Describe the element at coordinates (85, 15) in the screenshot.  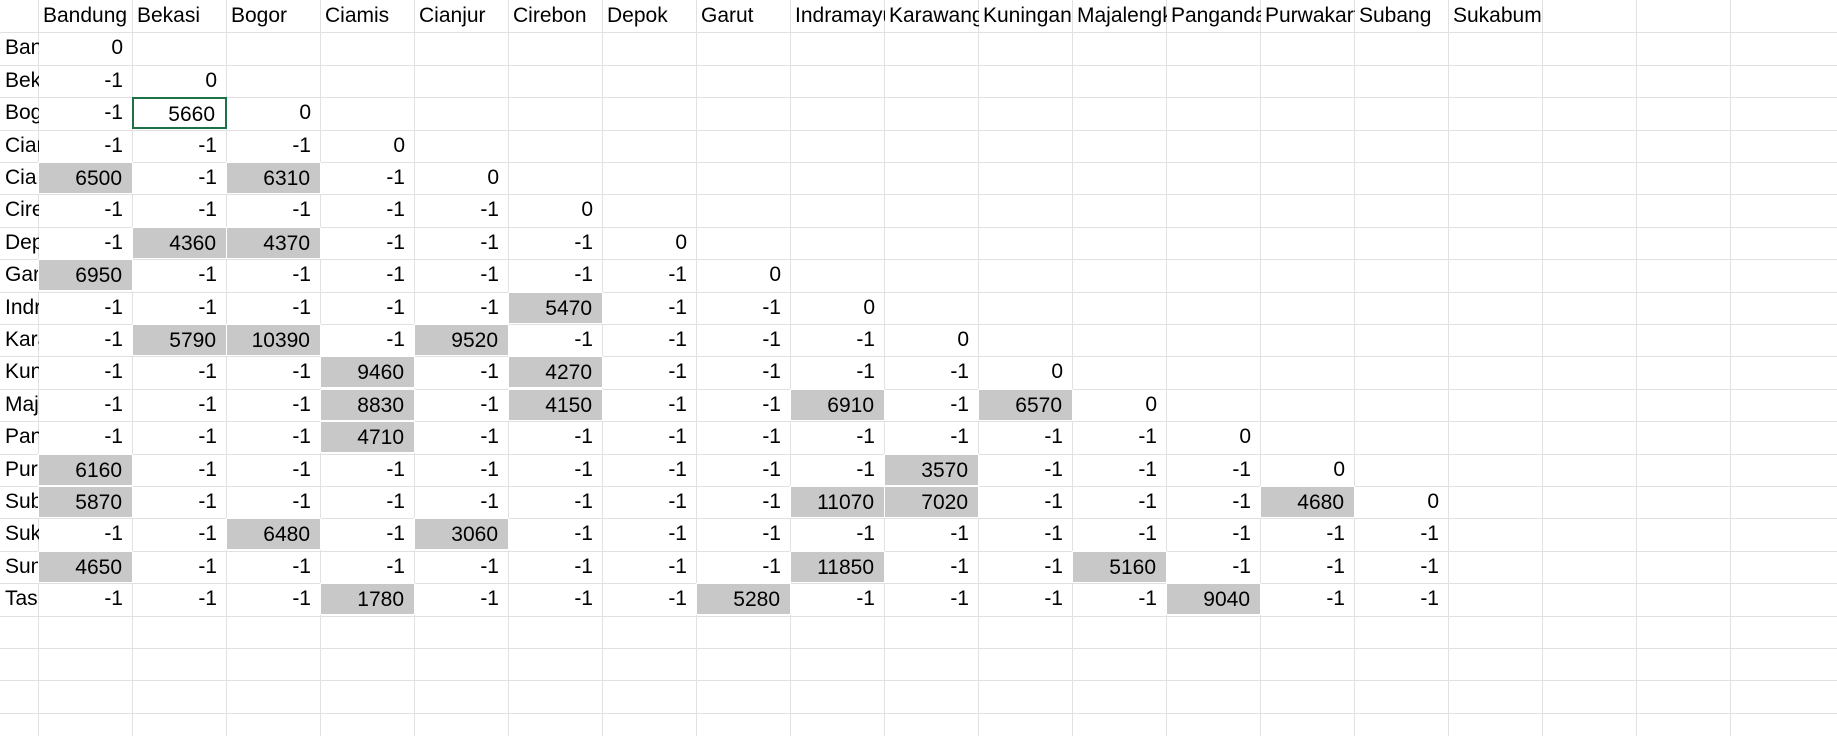
I see `column-header-bandung: Bandung` at that location.